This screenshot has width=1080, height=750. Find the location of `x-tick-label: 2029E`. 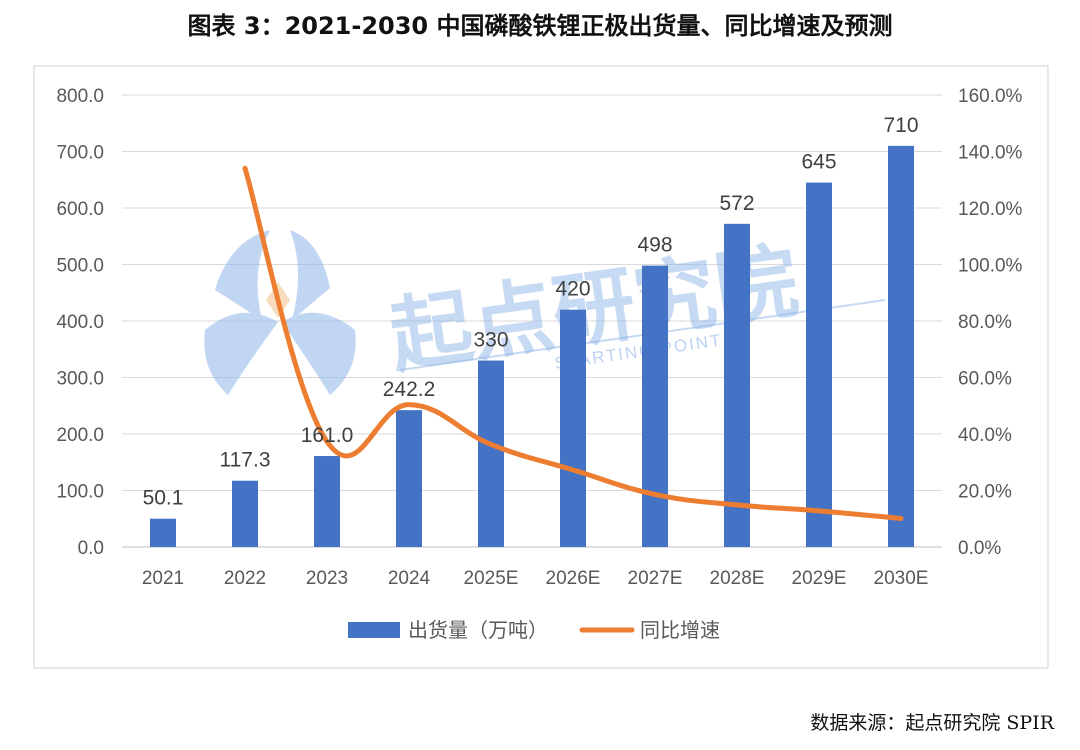

x-tick-label: 2029E is located at coordinates (819, 578).